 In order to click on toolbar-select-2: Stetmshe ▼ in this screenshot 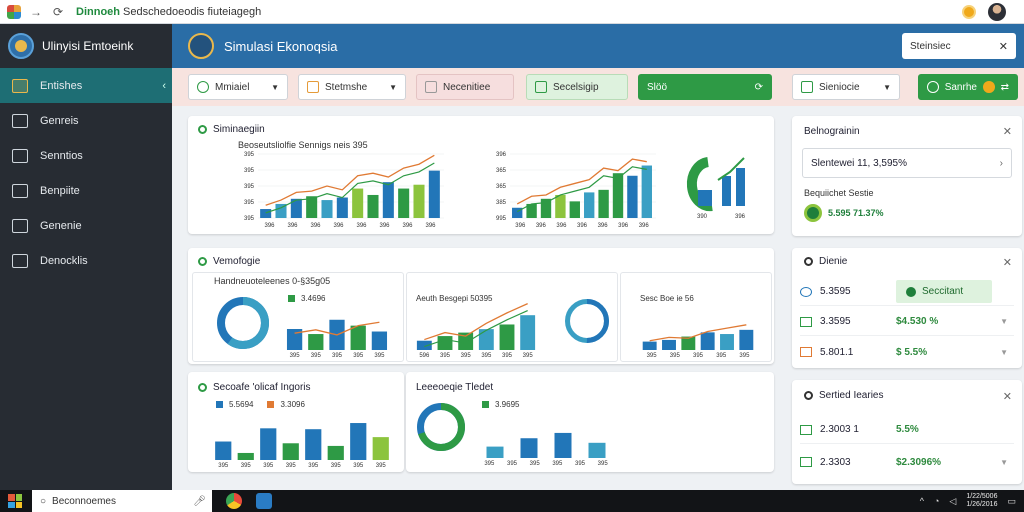, I will do `click(352, 87)`.